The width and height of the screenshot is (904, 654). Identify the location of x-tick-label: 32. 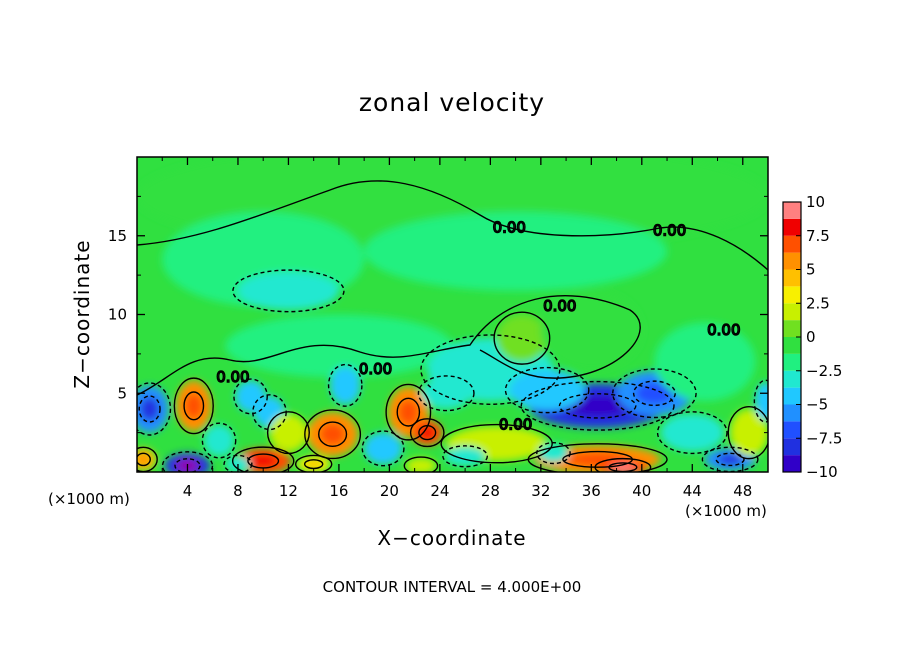
(540, 491).